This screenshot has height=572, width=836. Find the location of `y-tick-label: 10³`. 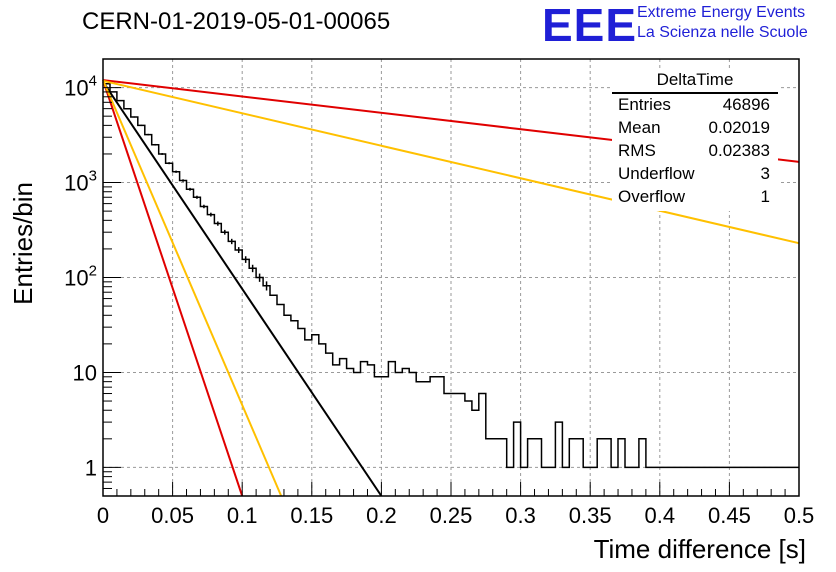

y-tick-label: 10³ is located at coordinates (80, 182).